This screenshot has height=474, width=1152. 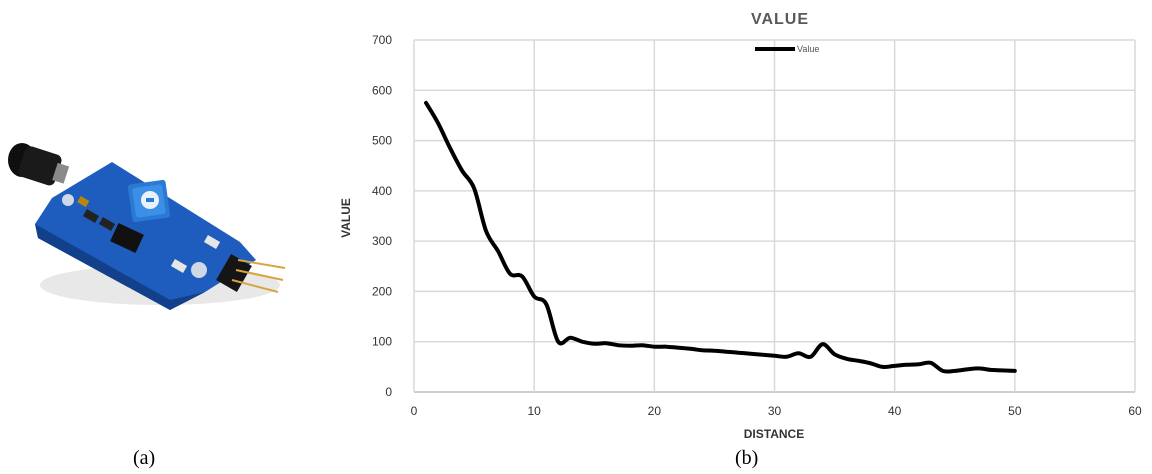 What do you see at coordinates (382, 141) in the screenshot?
I see `y-tick-label: 500` at bounding box center [382, 141].